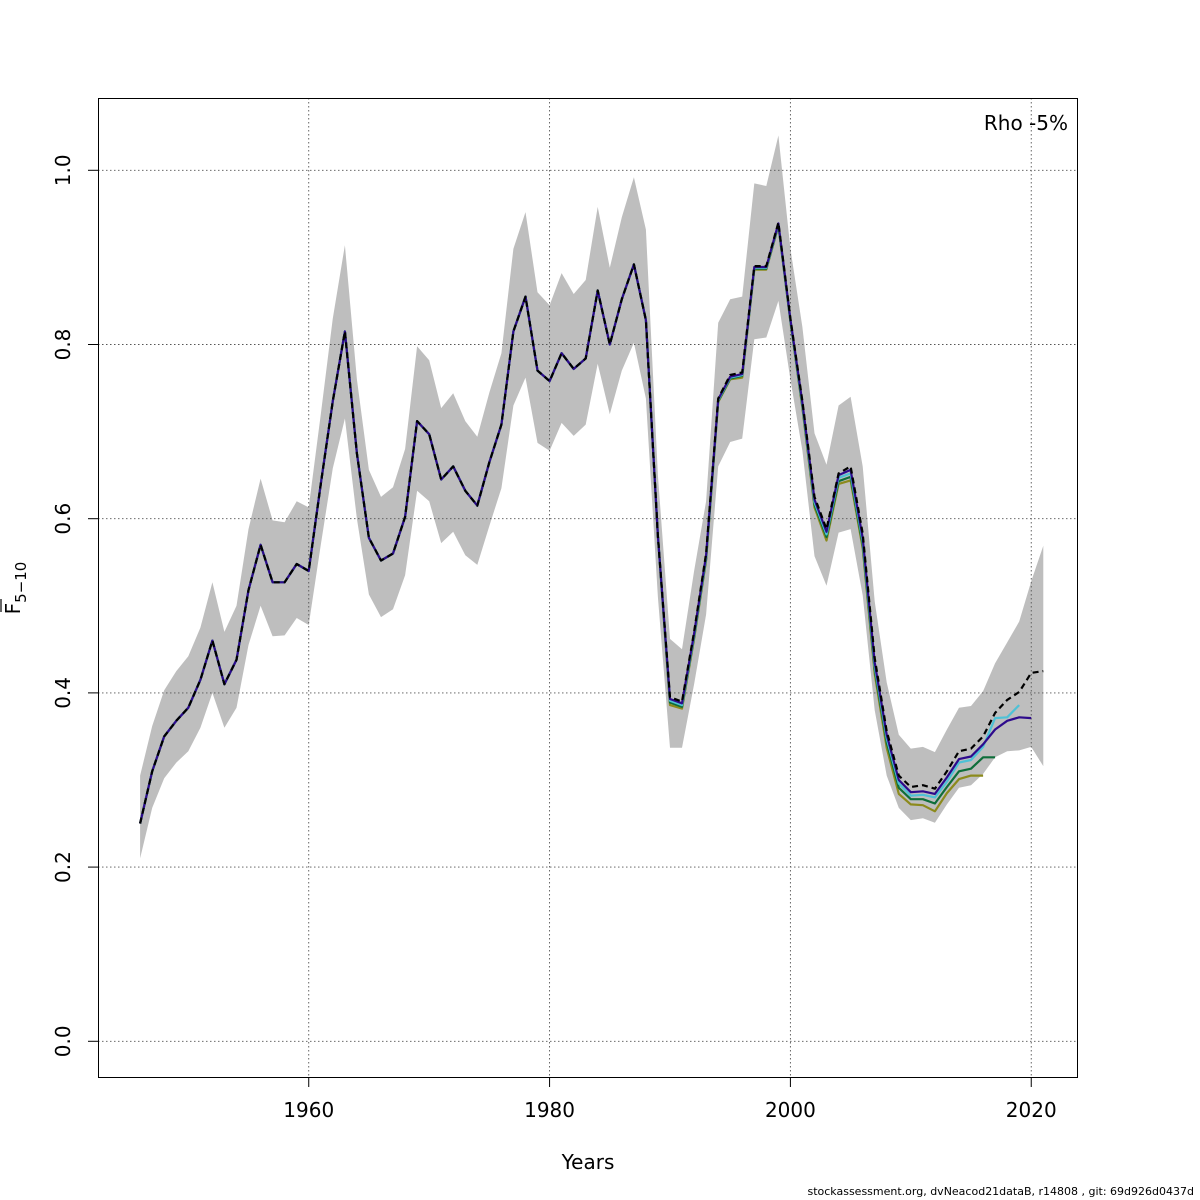 The height and width of the screenshot is (1200, 1200). I want to click on svg-text: F5−10, so click(15, 588).